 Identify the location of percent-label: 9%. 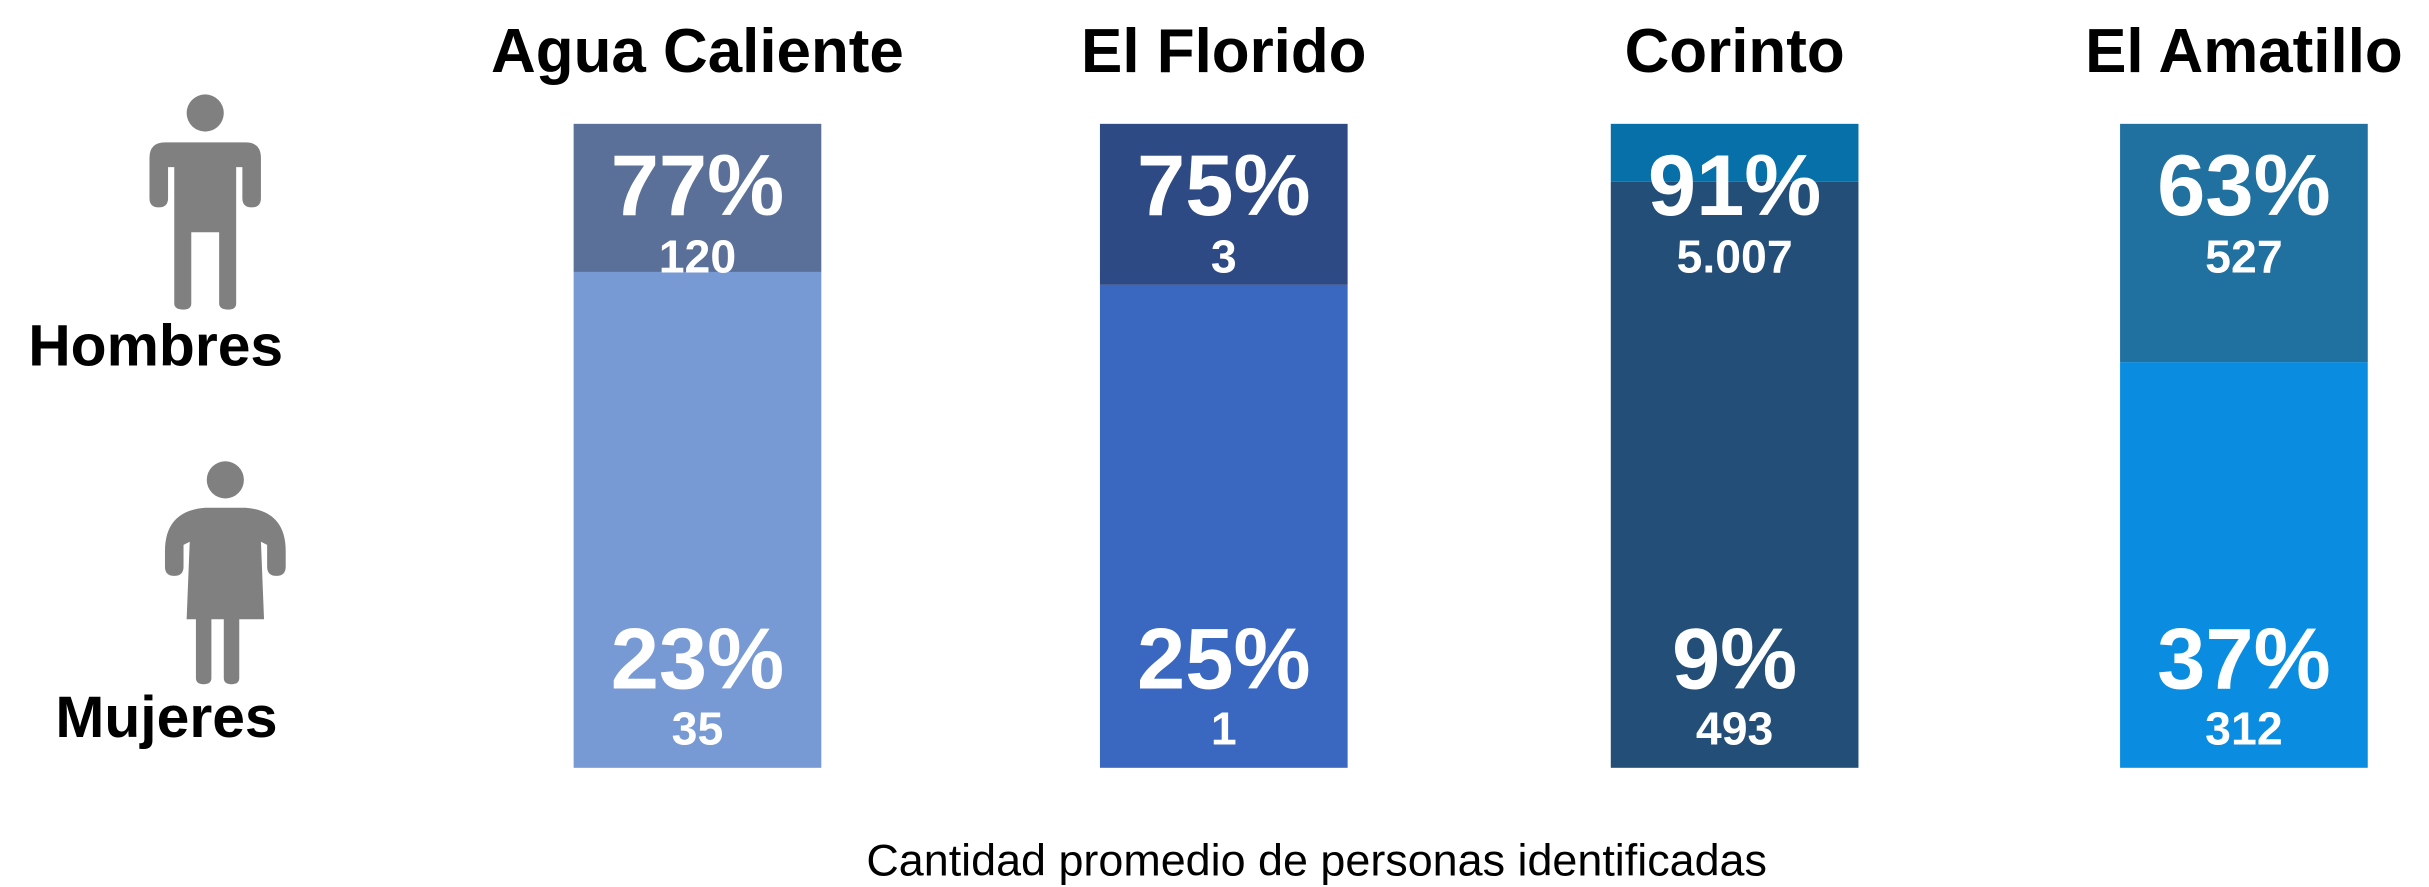
(1734, 660).